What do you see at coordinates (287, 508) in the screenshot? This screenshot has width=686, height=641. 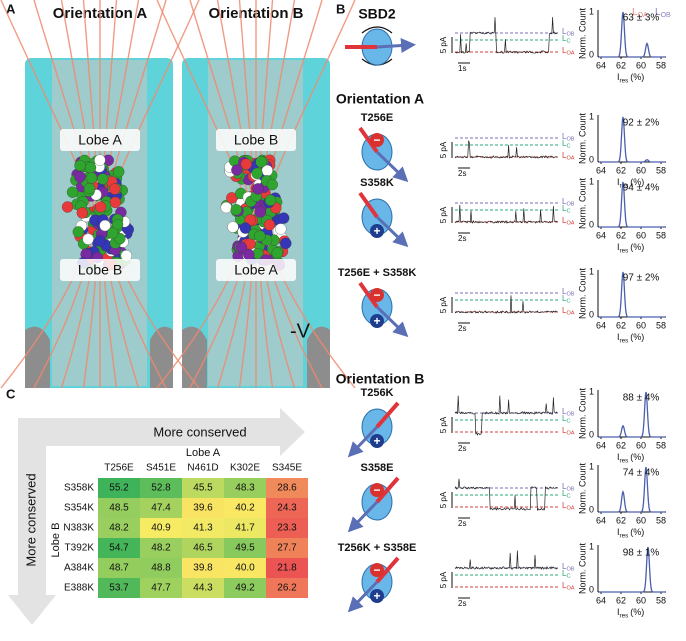 I see `cell-value: 24.3` at bounding box center [287, 508].